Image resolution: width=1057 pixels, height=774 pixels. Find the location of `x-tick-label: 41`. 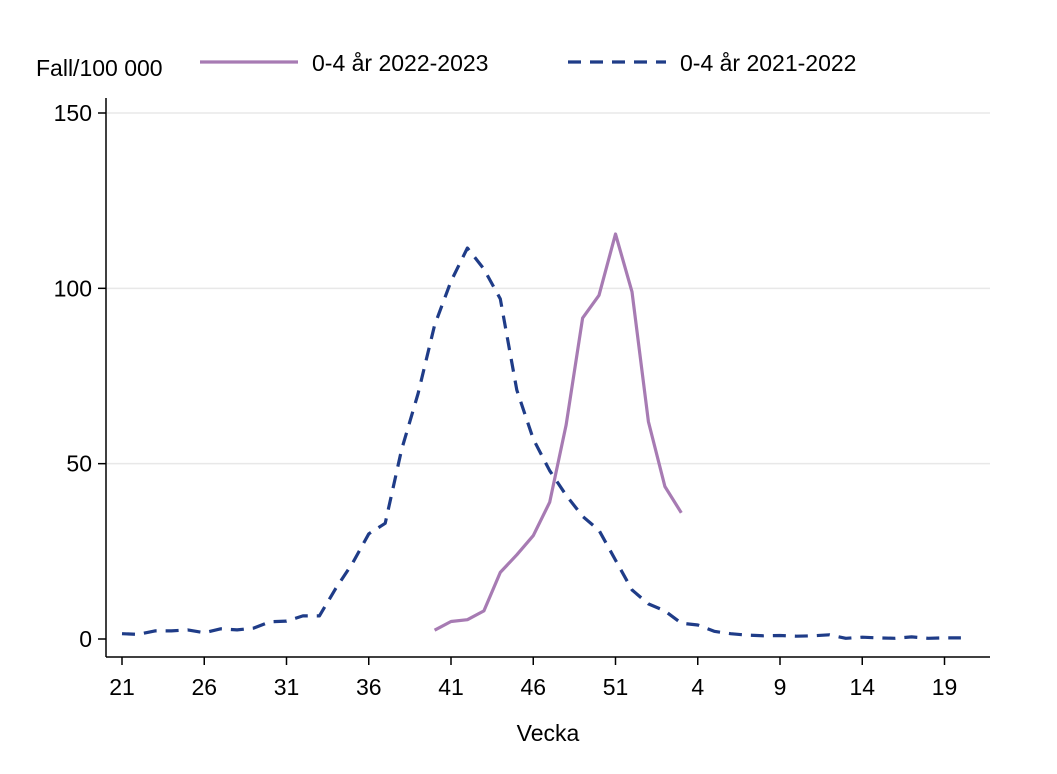

x-tick-label: 41 is located at coordinates (451, 687).